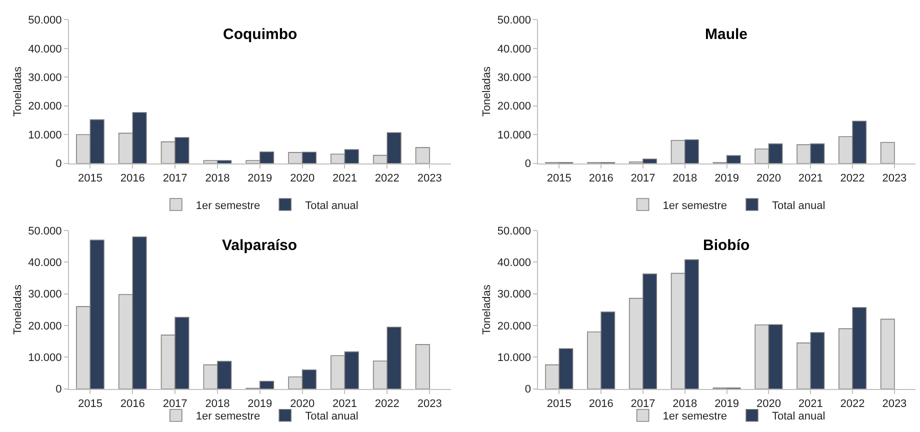 This screenshot has width=920, height=432. Describe the element at coordinates (726, 34) in the screenshot. I see `chart-title: Maule` at that location.